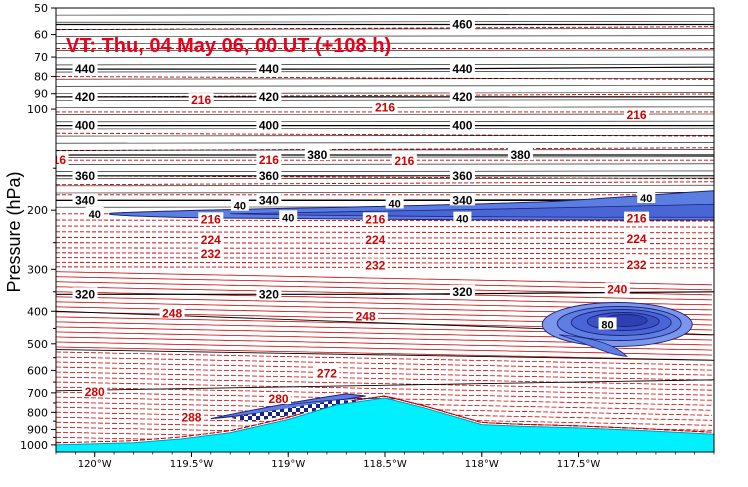 The image size is (748, 487). What do you see at coordinates (41, 94) in the screenshot?
I see `y-tick-label: 90` at bounding box center [41, 94].